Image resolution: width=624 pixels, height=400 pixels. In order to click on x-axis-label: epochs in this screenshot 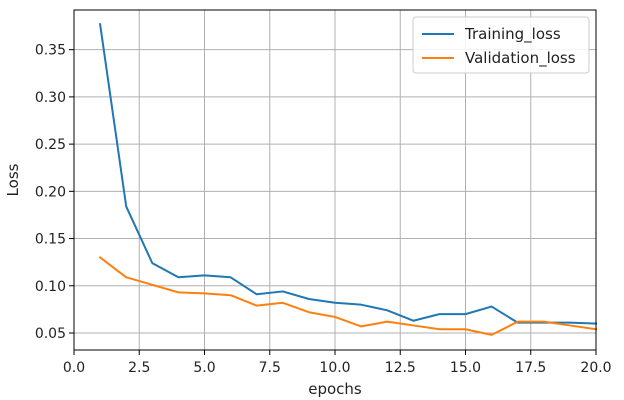, I will do `click(335, 389)`.